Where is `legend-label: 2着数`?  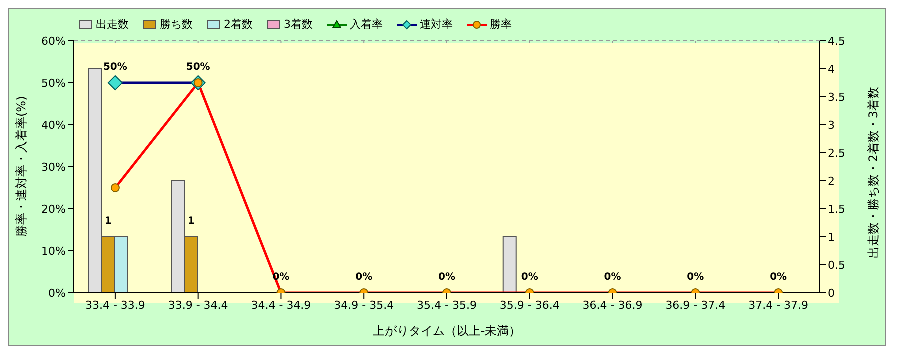
legend-label: 2着数 is located at coordinates (238, 24).